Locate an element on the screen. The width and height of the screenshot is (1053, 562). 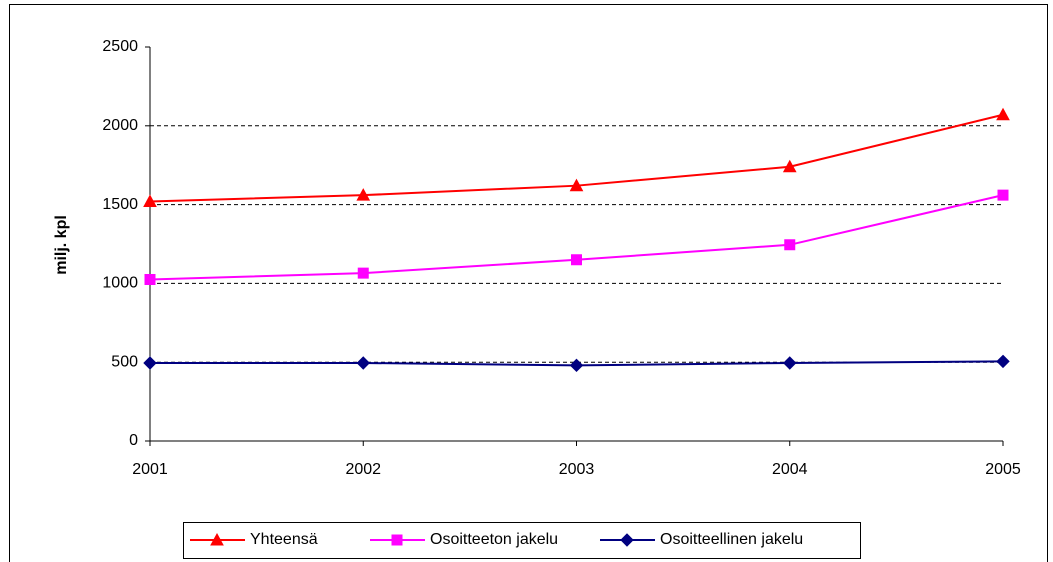
y-tick-label: 1000 is located at coordinates (120, 283).